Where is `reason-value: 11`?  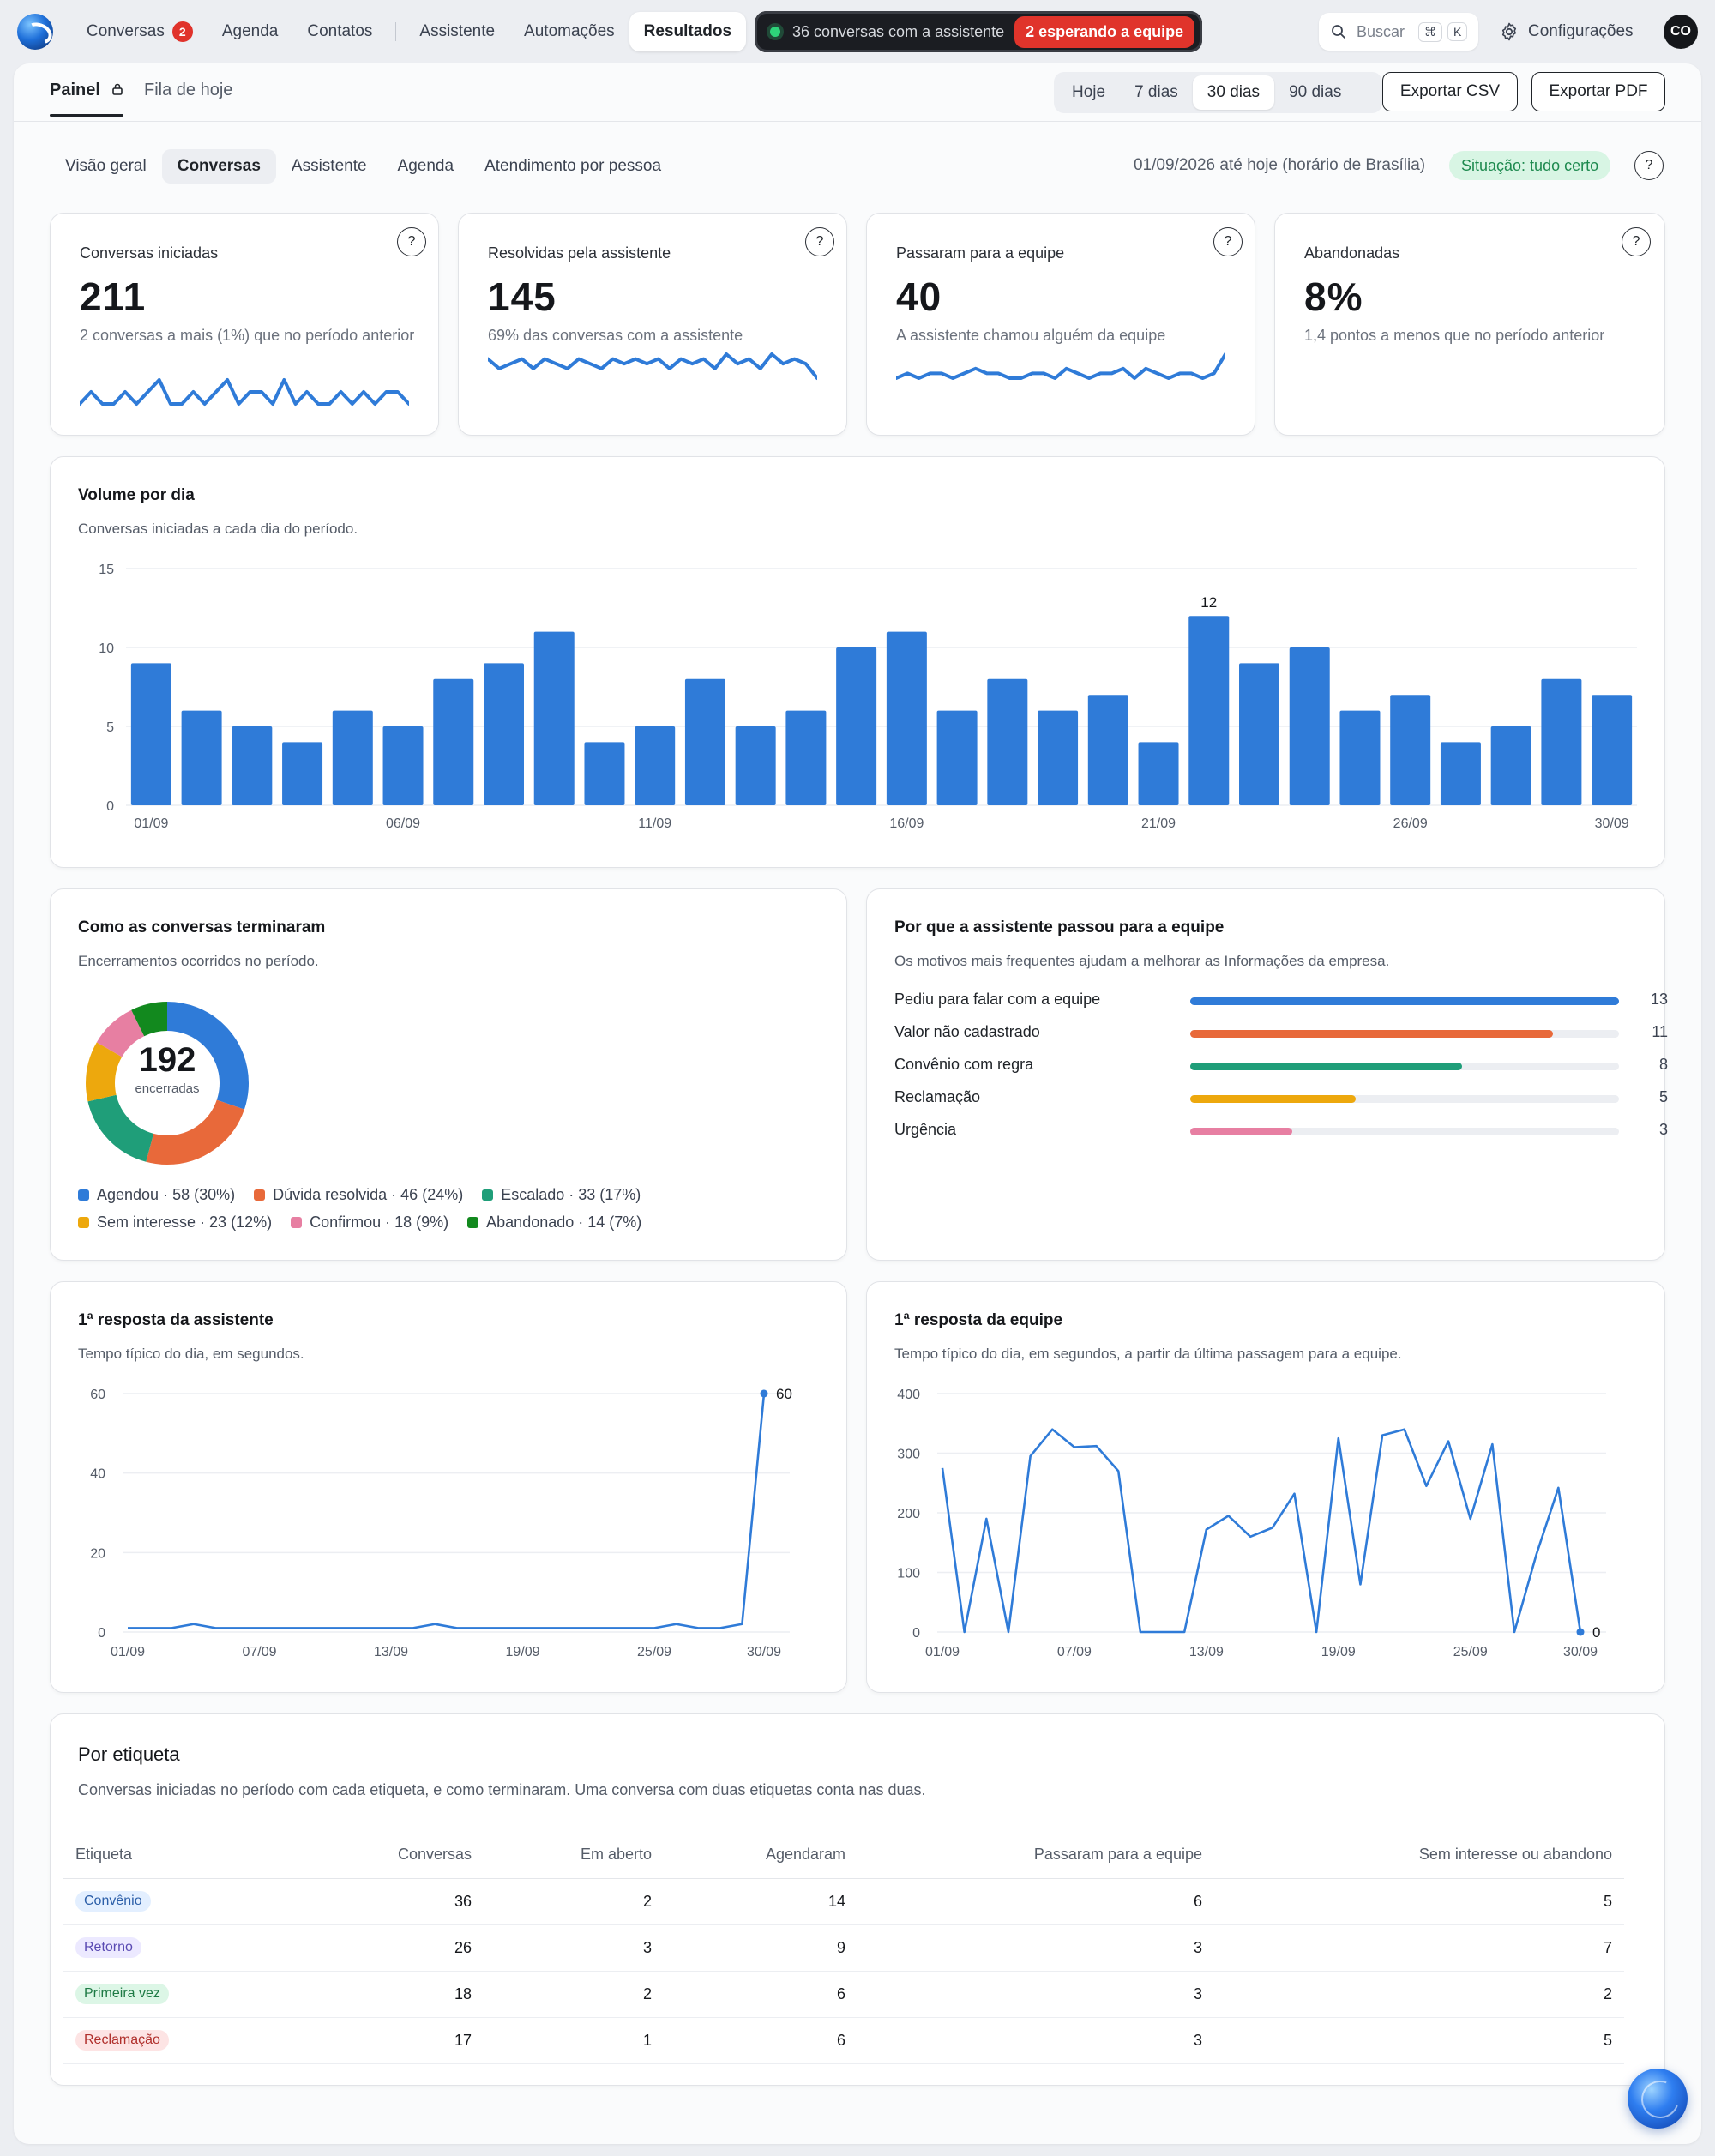 reason-value: 11 is located at coordinates (1660, 1031).